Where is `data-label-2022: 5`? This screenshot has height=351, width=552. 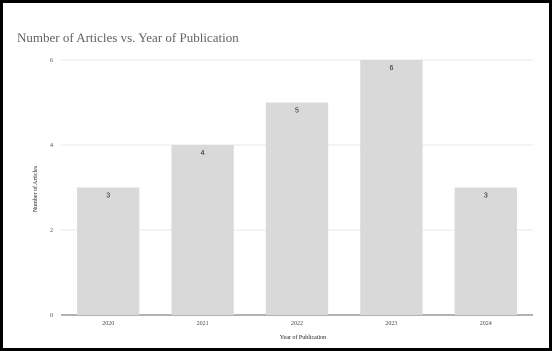
data-label-2022: 5 is located at coordinates (297, 111).